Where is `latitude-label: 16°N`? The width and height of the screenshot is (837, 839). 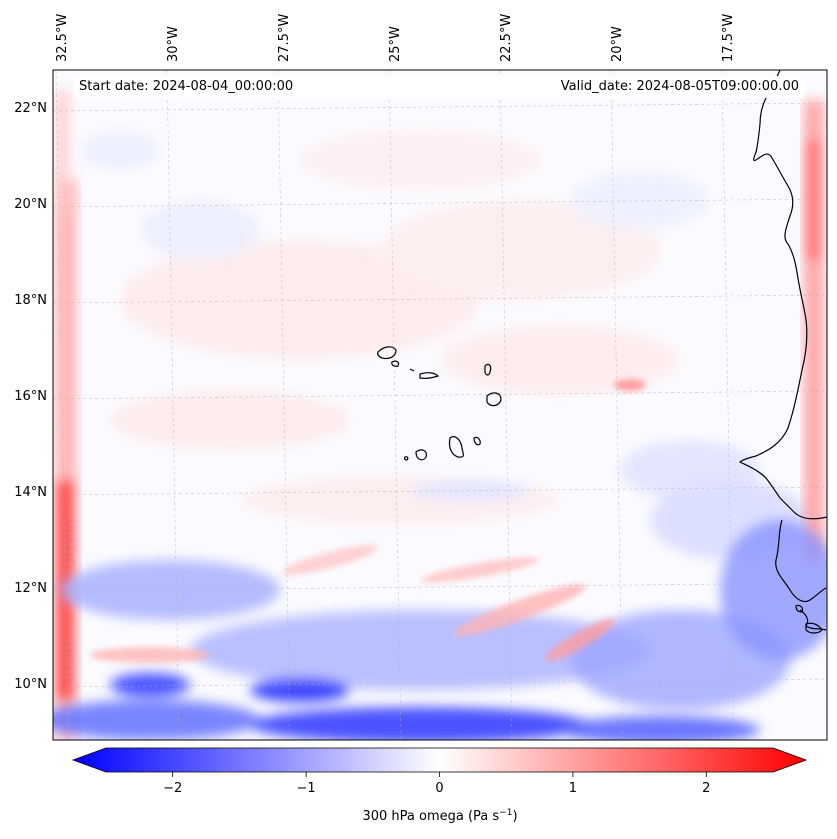
latitude-label: 16°N is located at coordinates (30, 396).